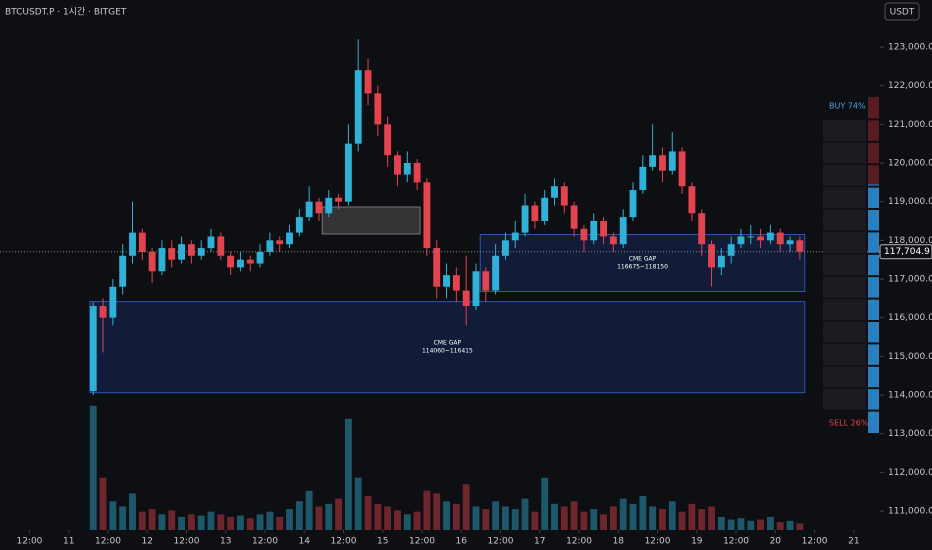 This screenshot has width=932, height=550. I want to click on y-tick-label: 115,000.0, so click(910, 357).